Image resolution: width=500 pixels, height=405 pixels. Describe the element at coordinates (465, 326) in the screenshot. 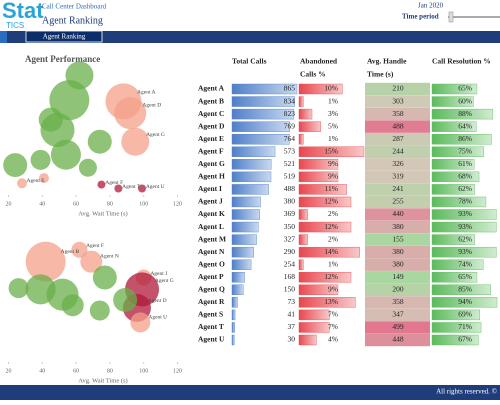

I see `resolution: 71%` at that location.